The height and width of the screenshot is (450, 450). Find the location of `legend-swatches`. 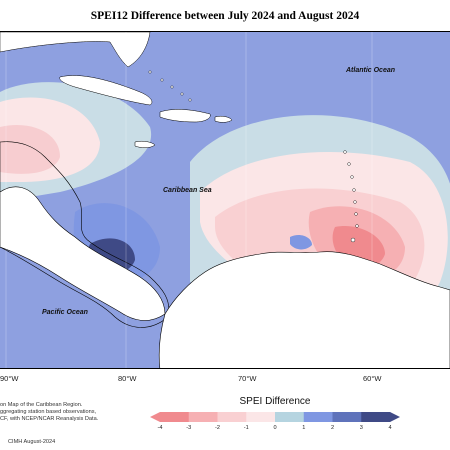

legend-swatches is located at coordinates (275, 417).